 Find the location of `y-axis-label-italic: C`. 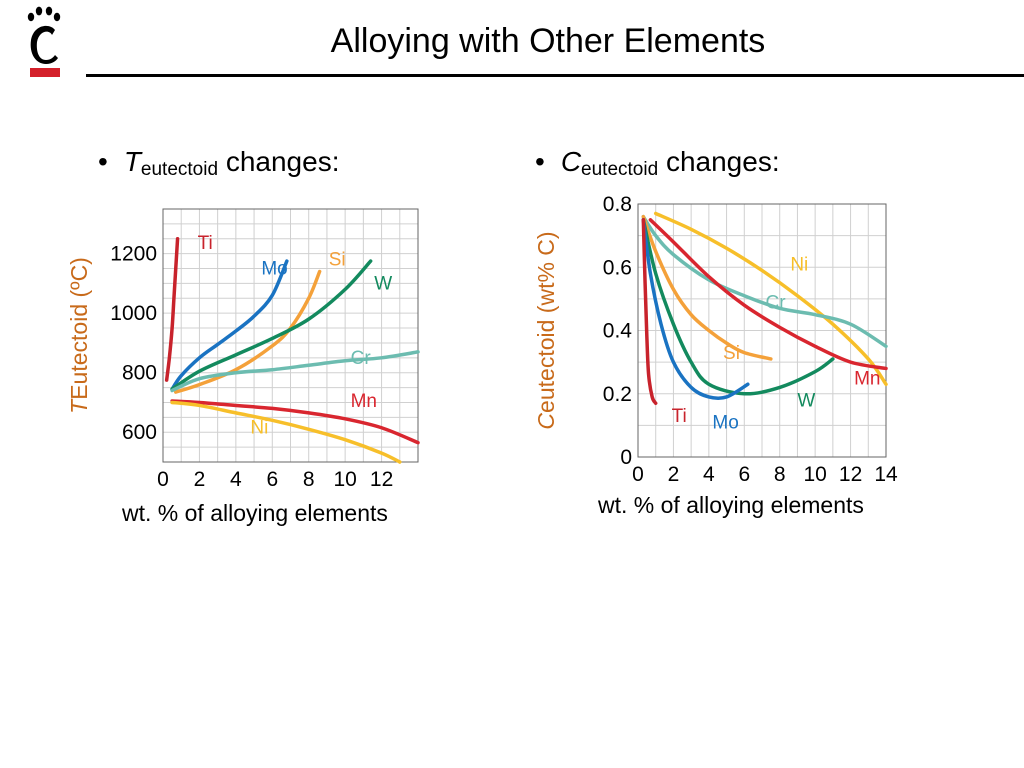

y-axis-label-italic: C is located at coordinates (546, 421).